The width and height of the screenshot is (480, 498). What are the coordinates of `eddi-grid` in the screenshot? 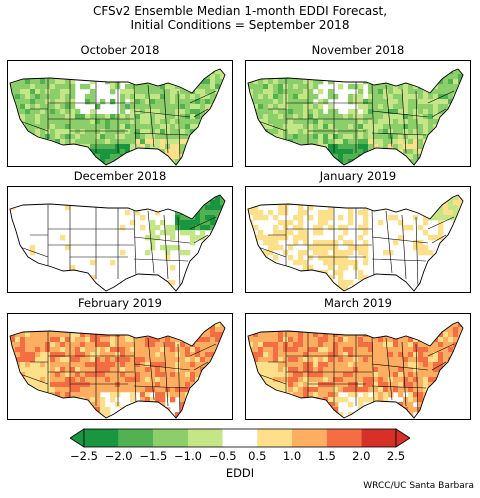 It's located at (117, 243).